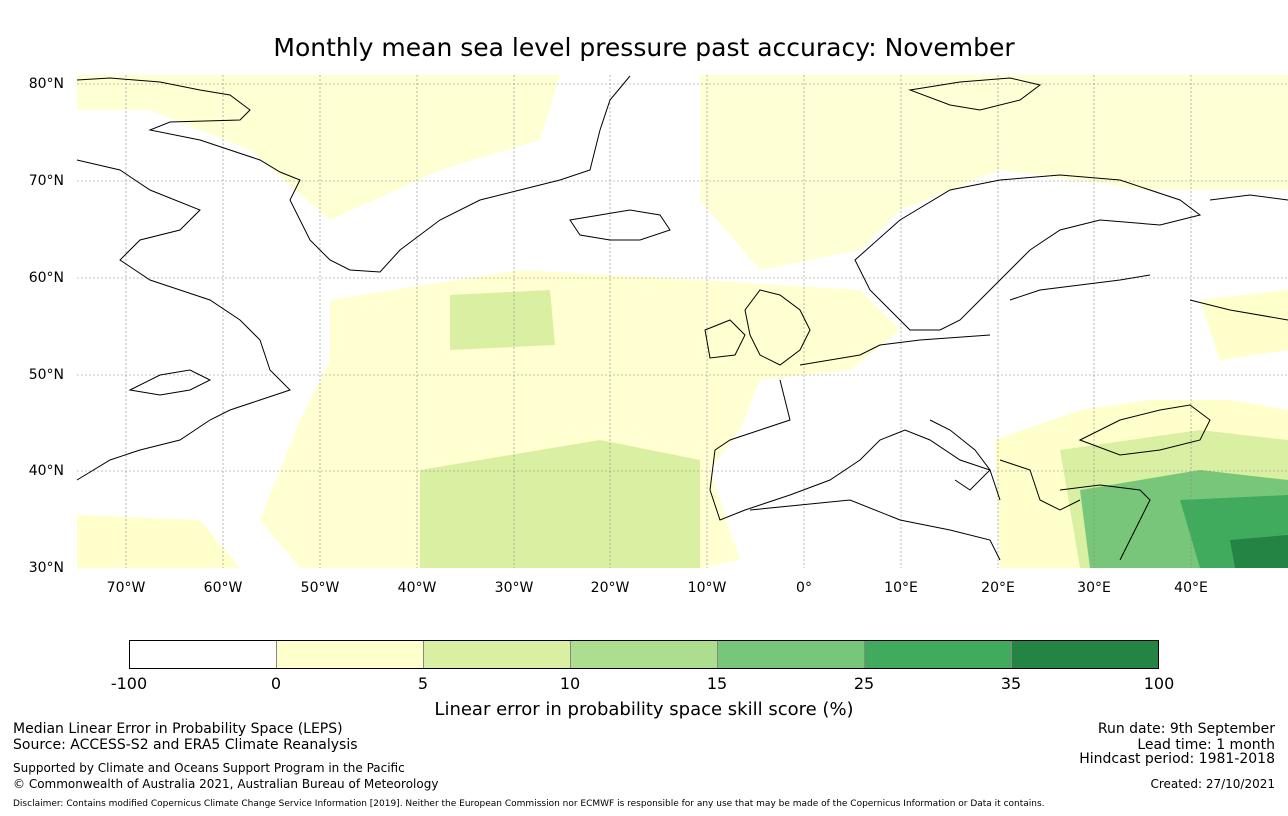 The height and width of the screenshot is (816, 1288). Describe the element at coordinates (960, 455) in the screenshot. I see `italy-coast` at that location.